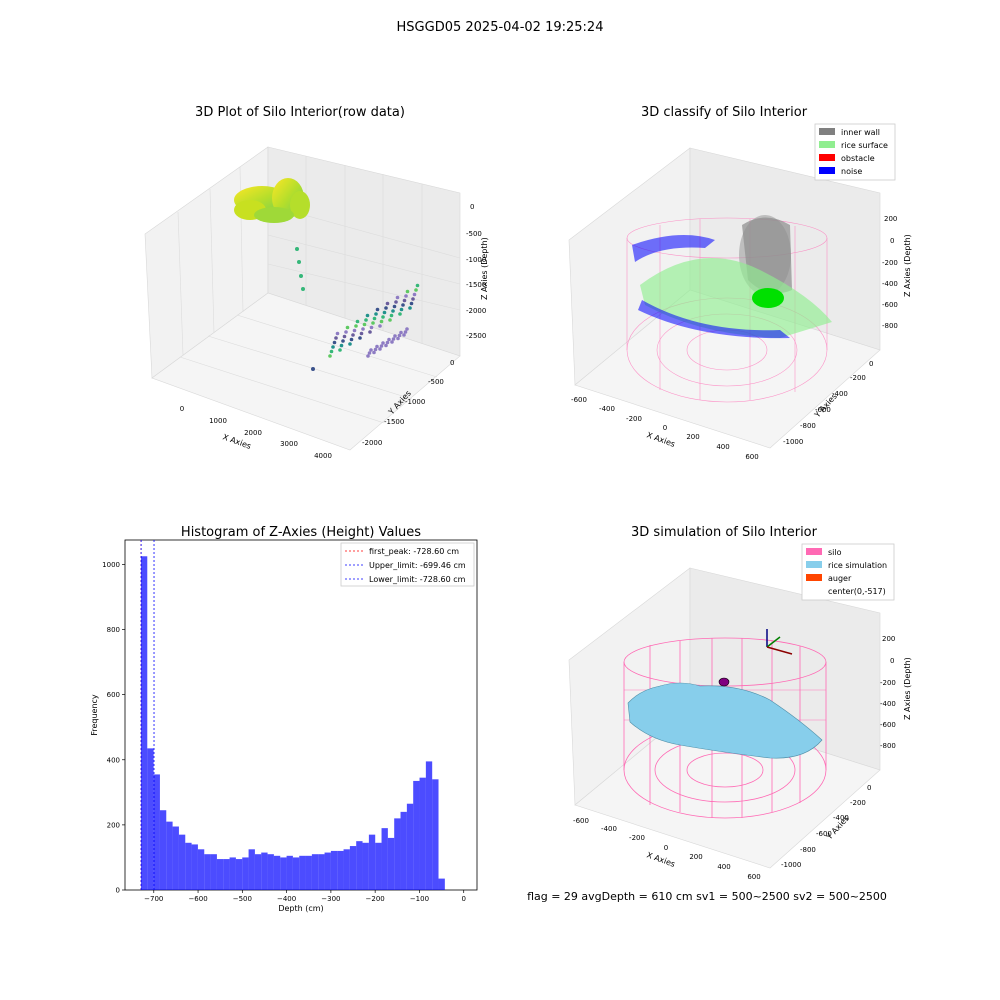 This screenshot has width=1000, height=1000. What do you see at coordinates (711, 287) in the screenshot?
I see `noise-points` at bounding box center [711, 287].